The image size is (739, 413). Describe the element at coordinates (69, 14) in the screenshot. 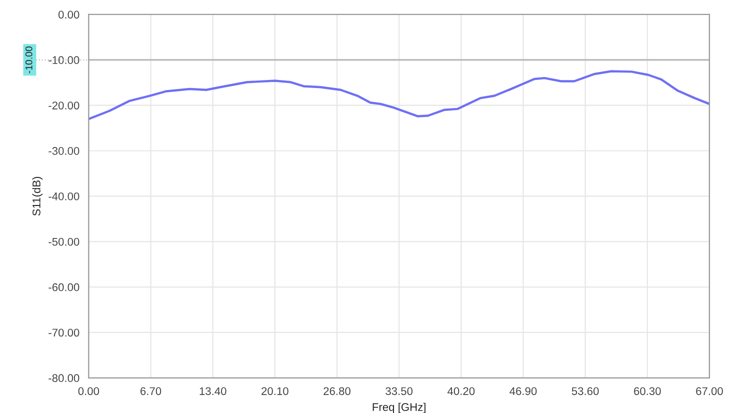

I see `y-tick-label: 0.00` at that location.